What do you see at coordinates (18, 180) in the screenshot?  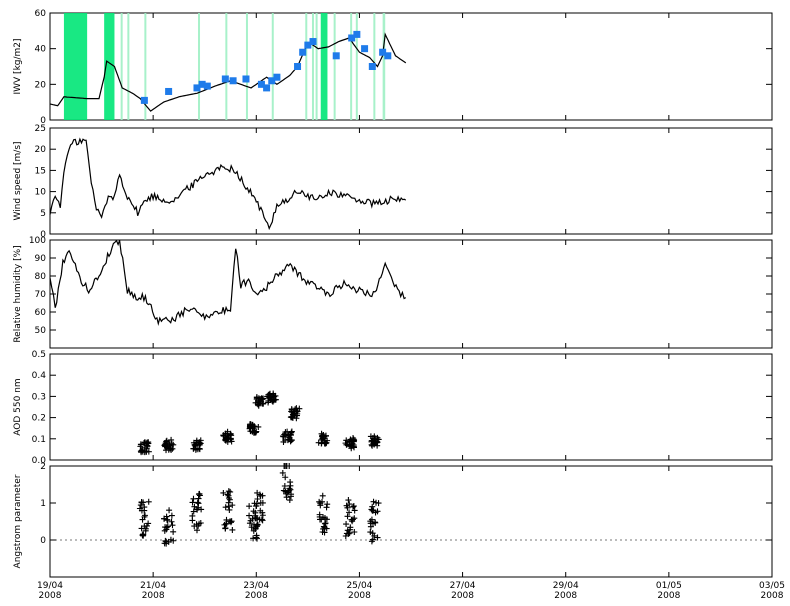 I see `y-axis-label: Wind speed [m/s]` at bounding box center [18, 180].